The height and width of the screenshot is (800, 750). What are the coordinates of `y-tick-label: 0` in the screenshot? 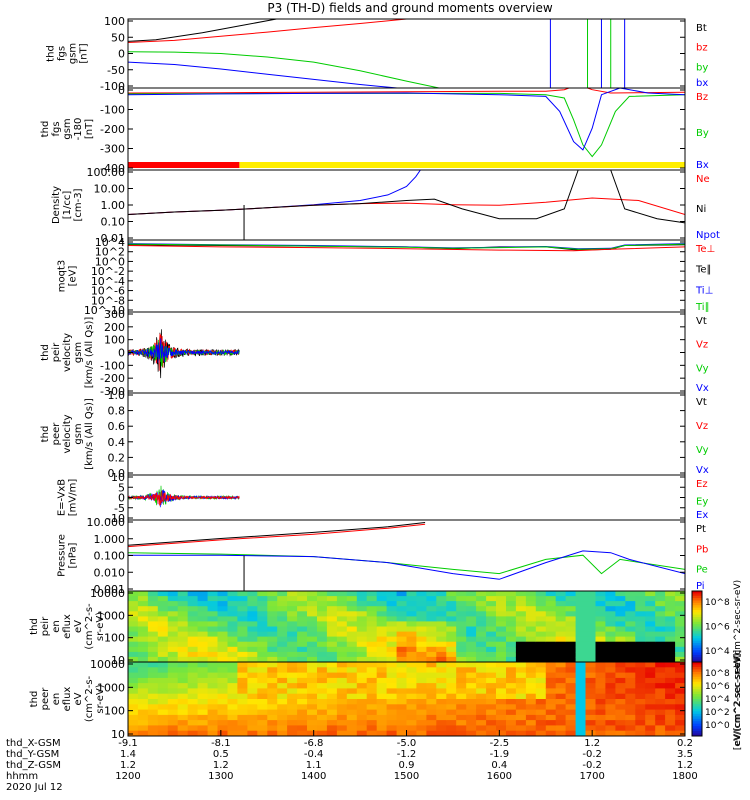 It's located at (121, 498).